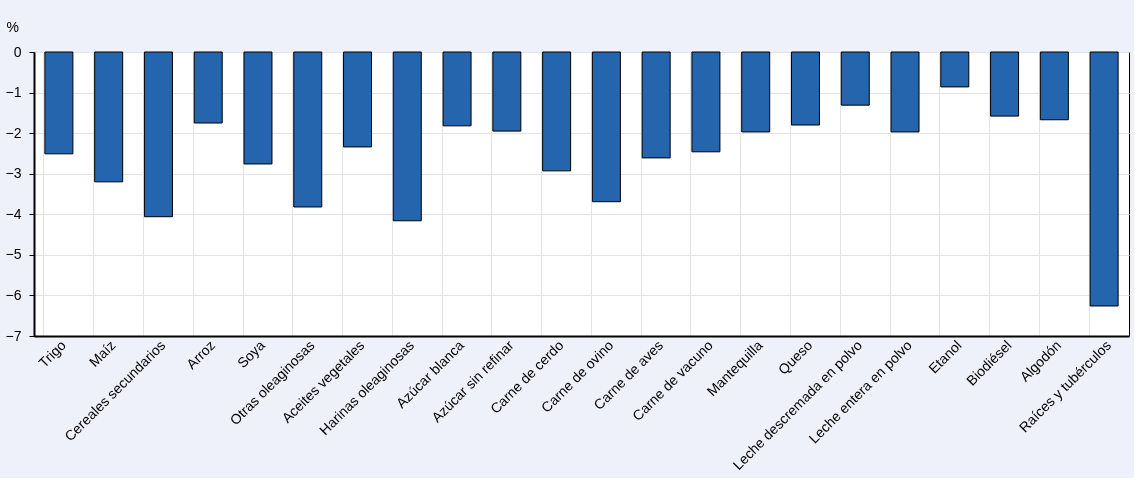  I want to click on y-tick-label: 0, so click(17, 51).